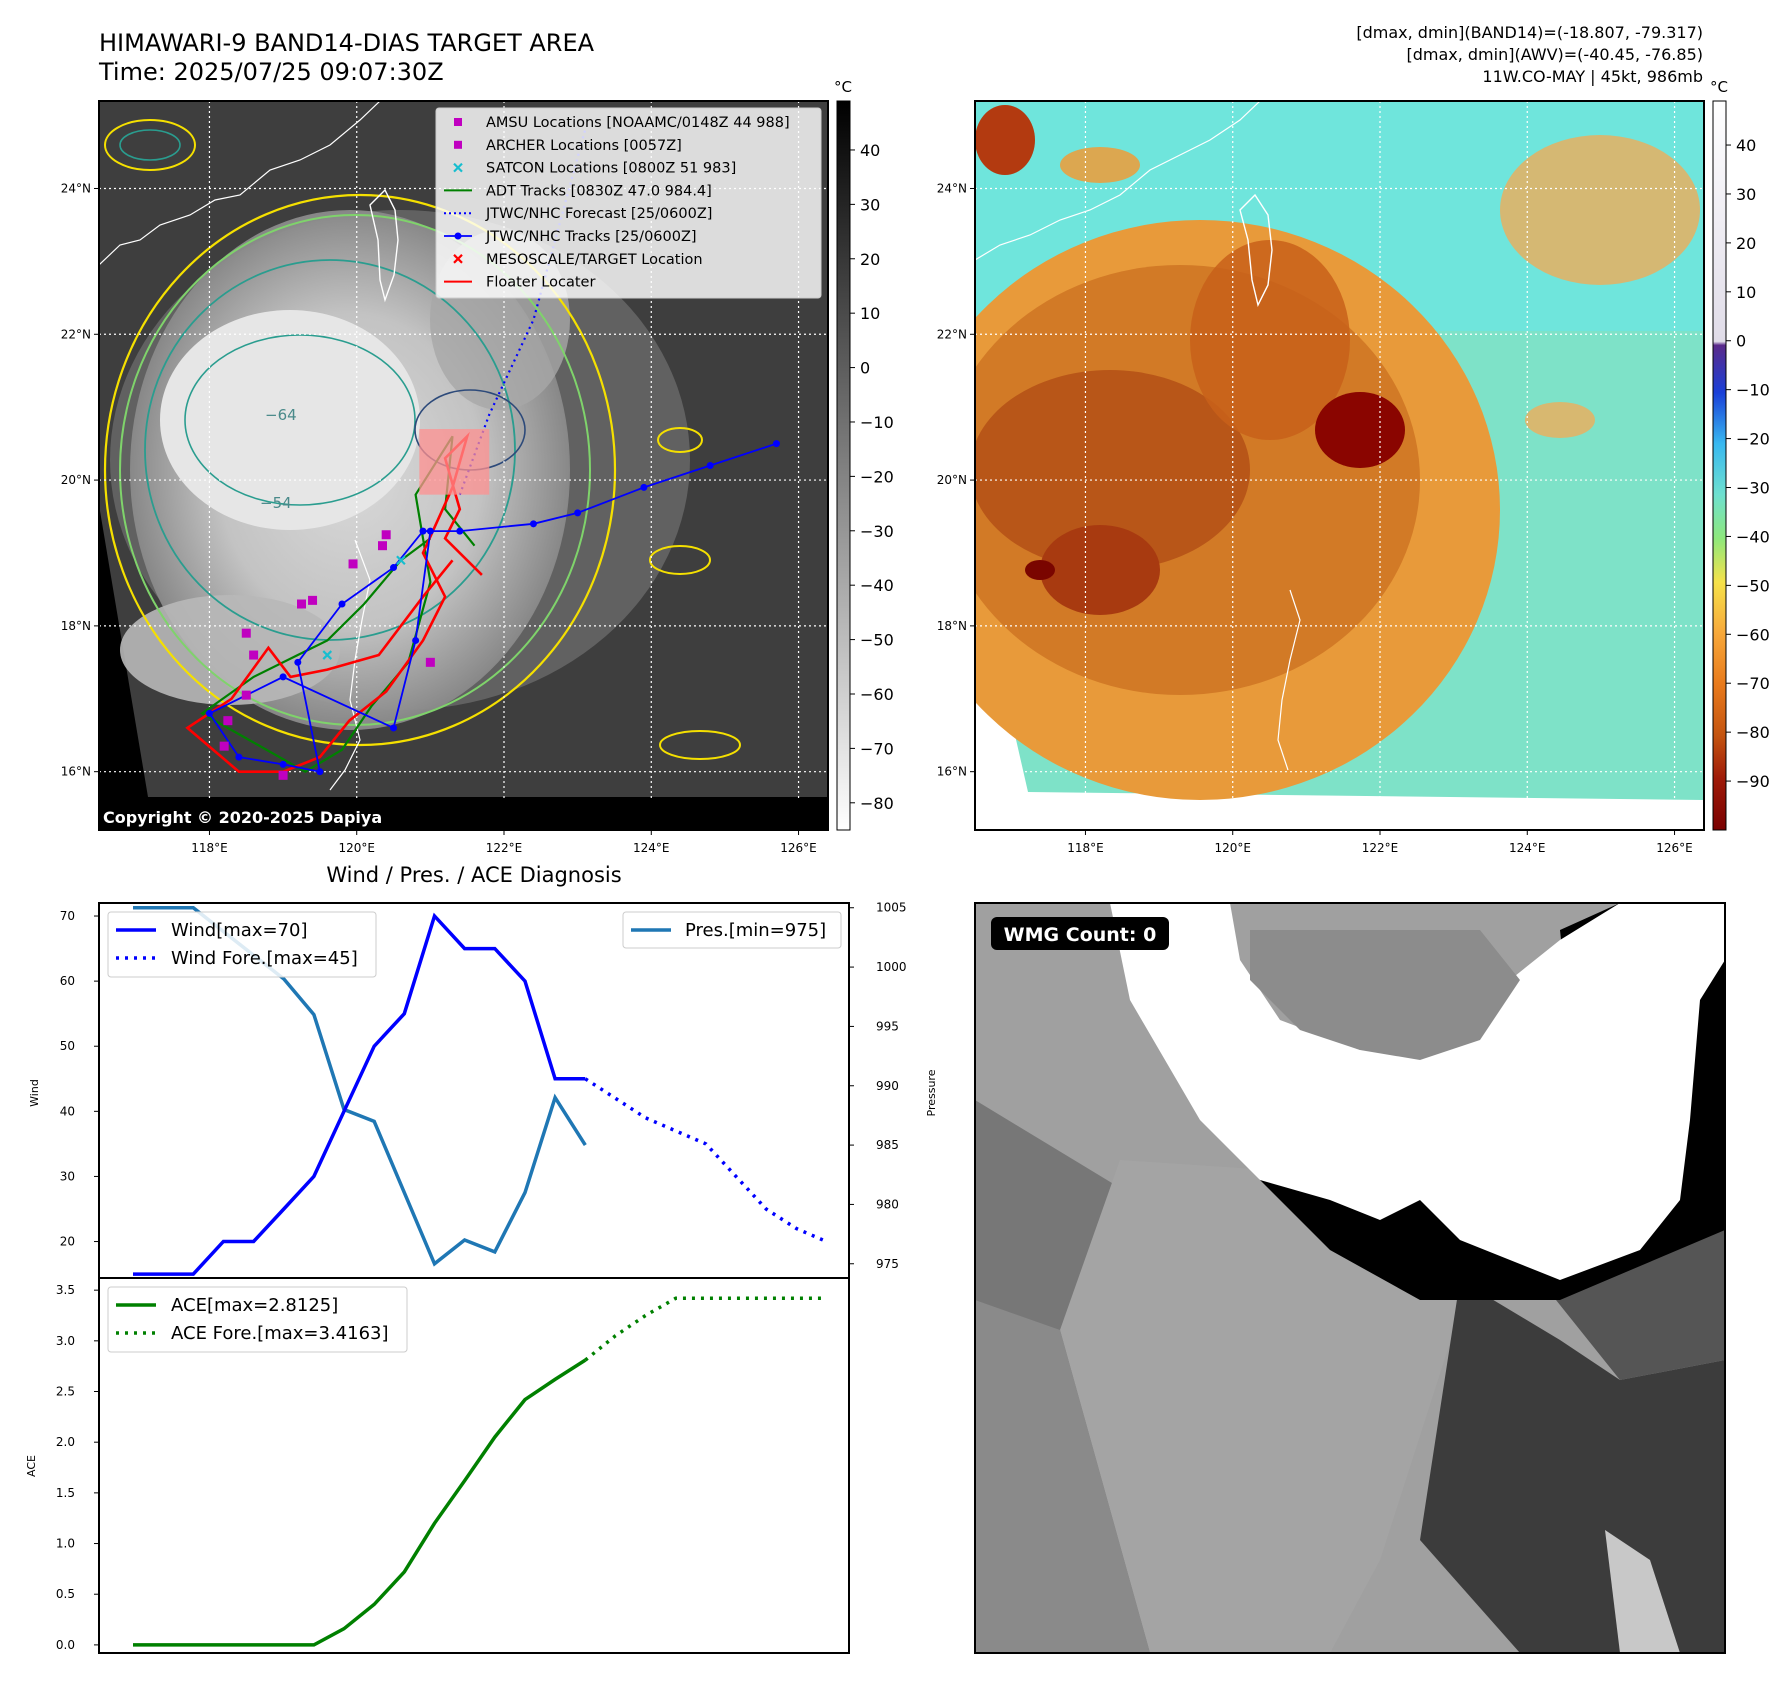  I want to click on ir-lon-label: 120°E, so click(356, 848).